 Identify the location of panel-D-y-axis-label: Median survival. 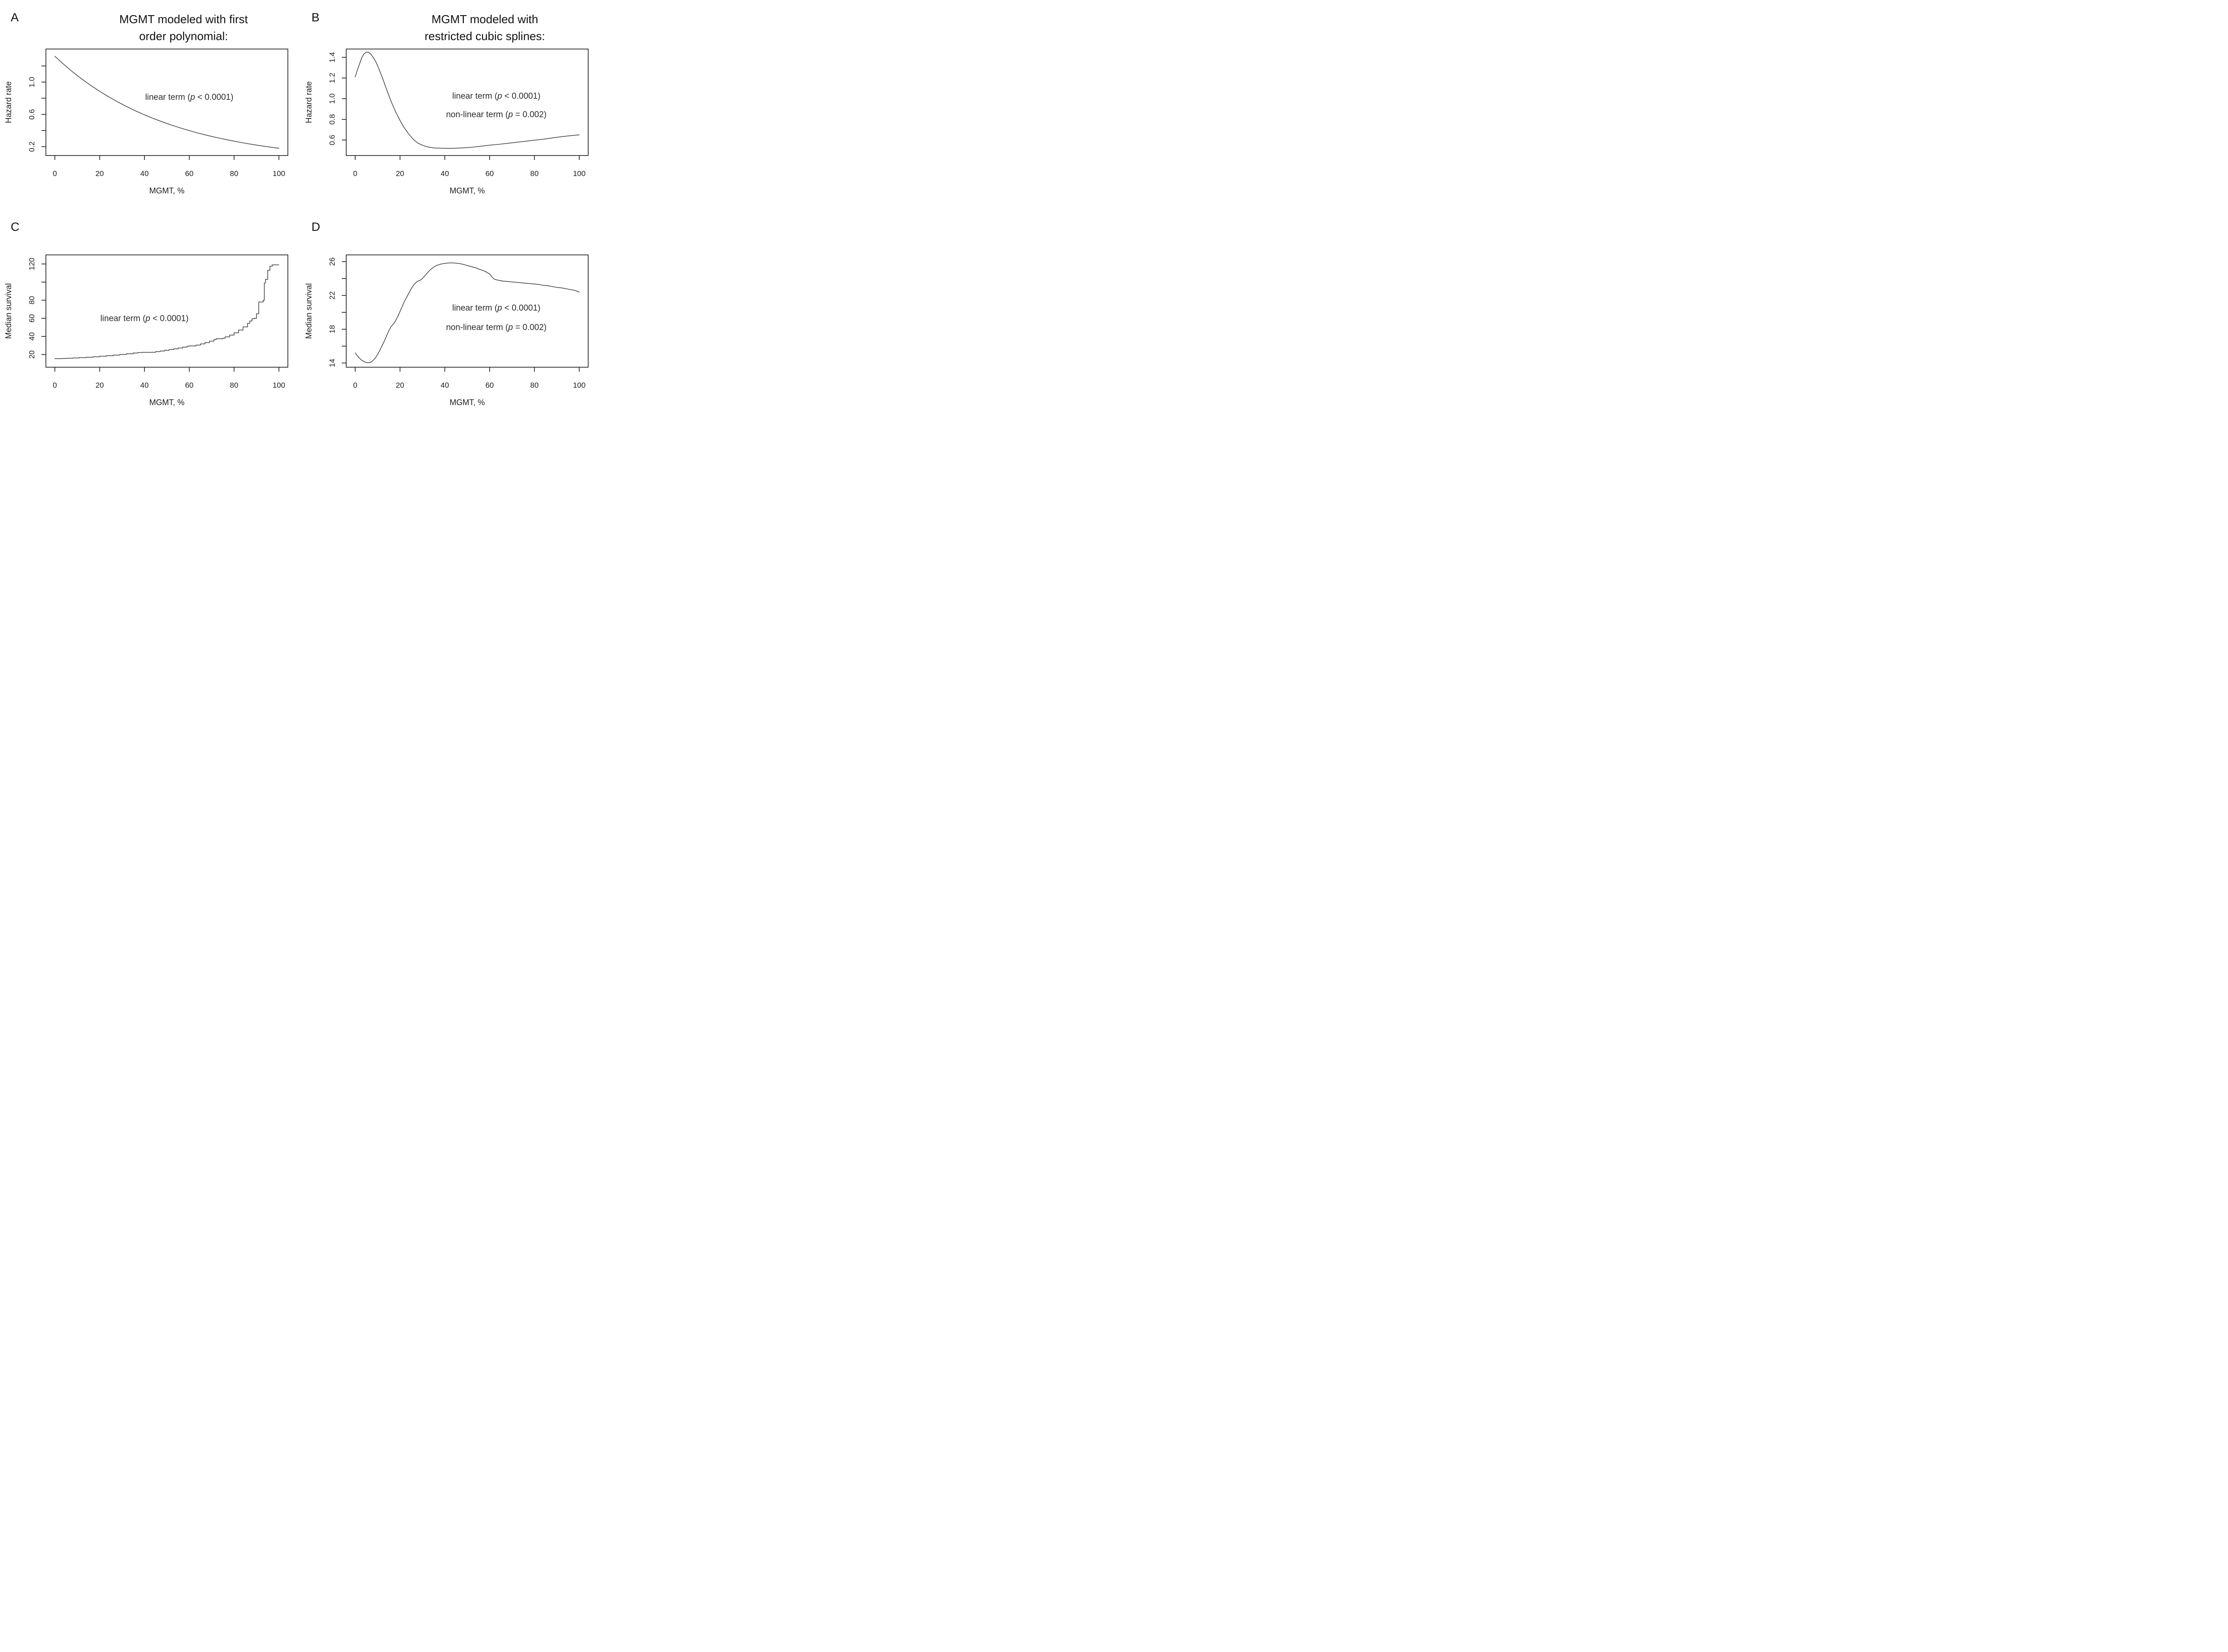
(308, 311).